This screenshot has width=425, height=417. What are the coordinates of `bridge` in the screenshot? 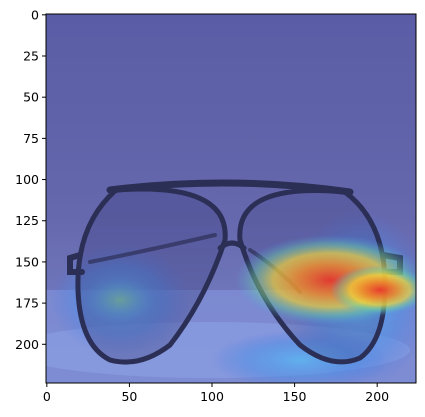 It's located at (232, 245).